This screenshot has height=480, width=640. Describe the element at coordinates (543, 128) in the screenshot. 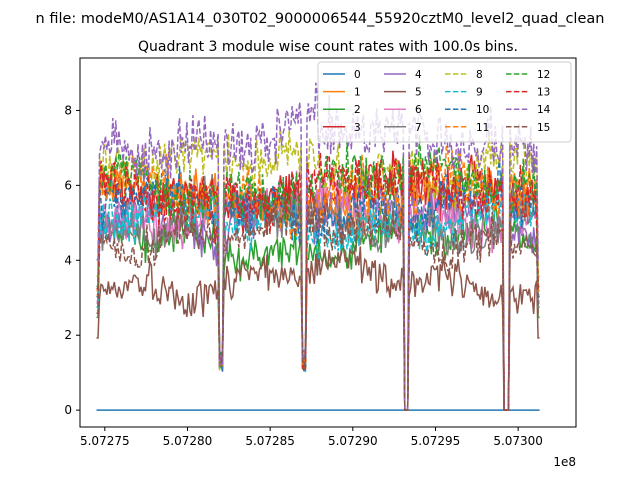

I see `legend-label-15: 15` at that location.